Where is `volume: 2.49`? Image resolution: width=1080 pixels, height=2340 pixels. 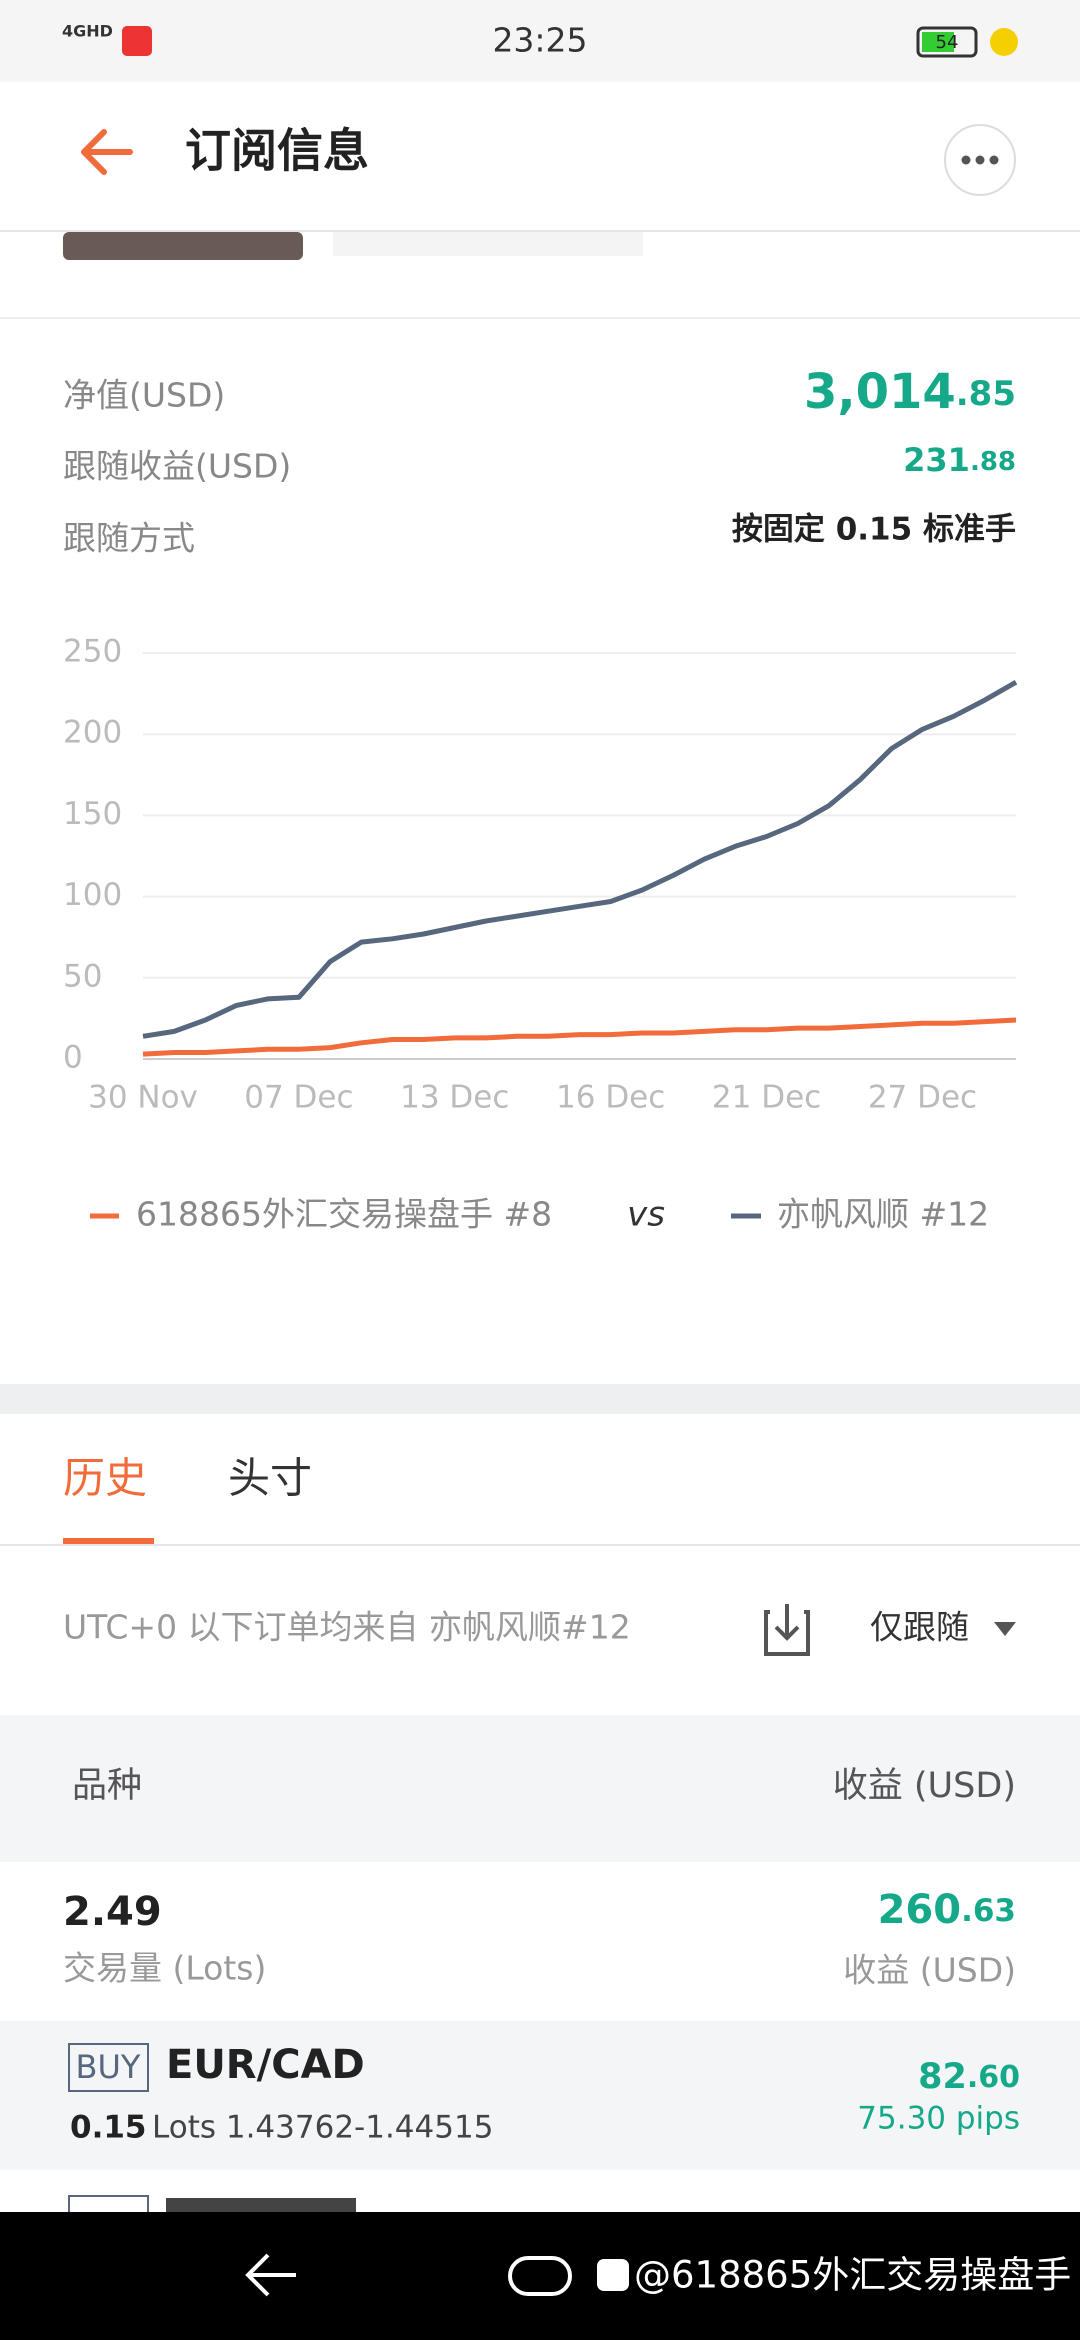
volume: 2.49 is located at coordinates (112, 1912).